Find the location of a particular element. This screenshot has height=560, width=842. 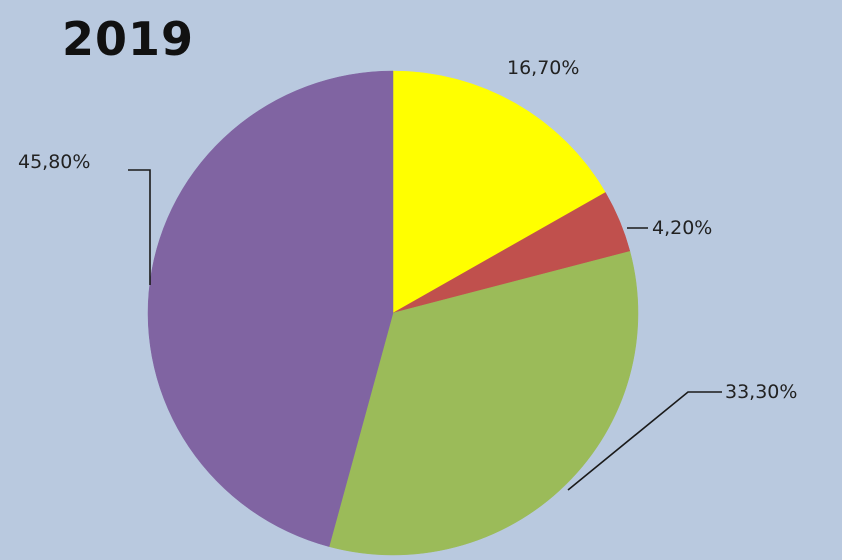

data-label-3: 33,30% is located at coordinates (761, 392).